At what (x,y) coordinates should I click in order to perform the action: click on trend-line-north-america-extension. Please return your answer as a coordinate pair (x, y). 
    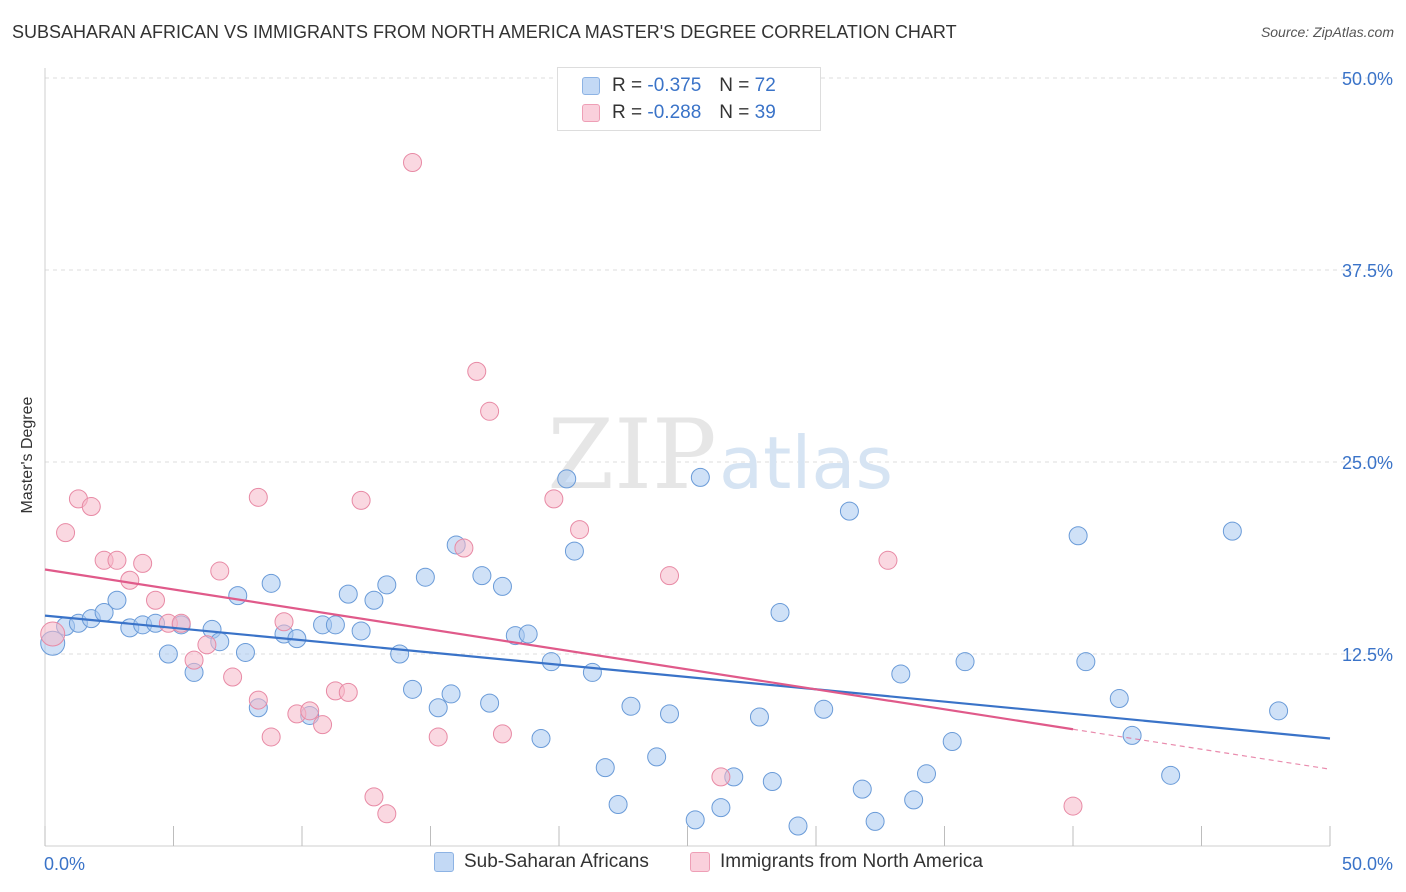
    Looking at the image, I should click on (1201, 749).